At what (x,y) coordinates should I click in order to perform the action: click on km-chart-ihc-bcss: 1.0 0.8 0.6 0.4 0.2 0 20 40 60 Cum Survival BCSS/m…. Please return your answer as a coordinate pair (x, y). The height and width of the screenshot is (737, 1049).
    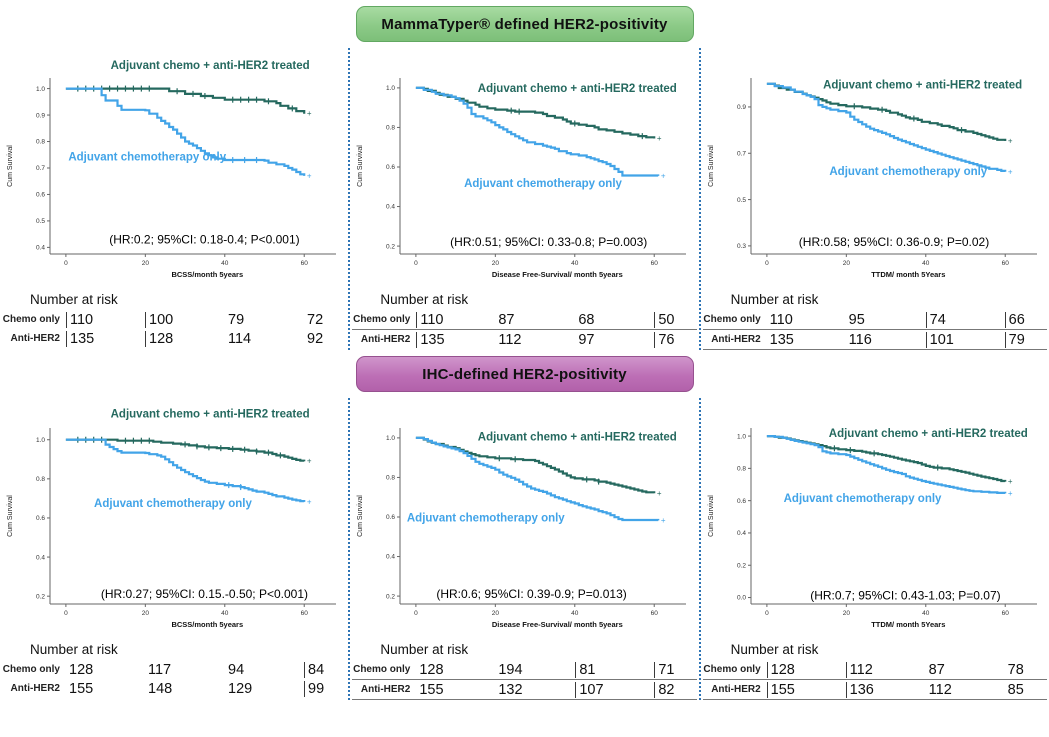
    Looking at the image, I should click on (171, 518).